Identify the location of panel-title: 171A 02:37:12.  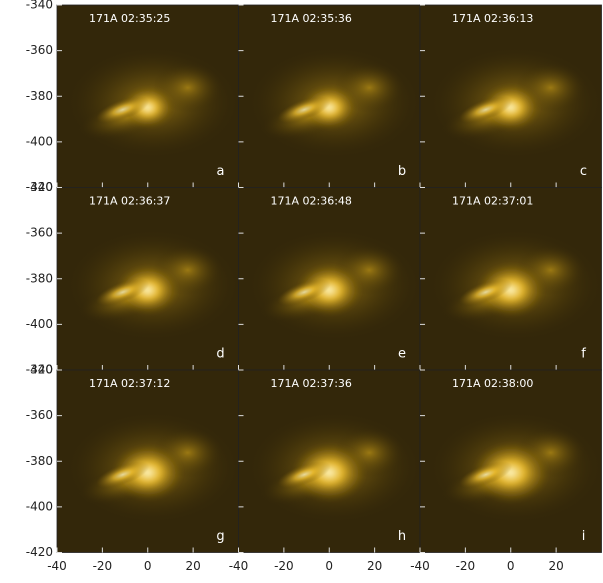
(129, 383).